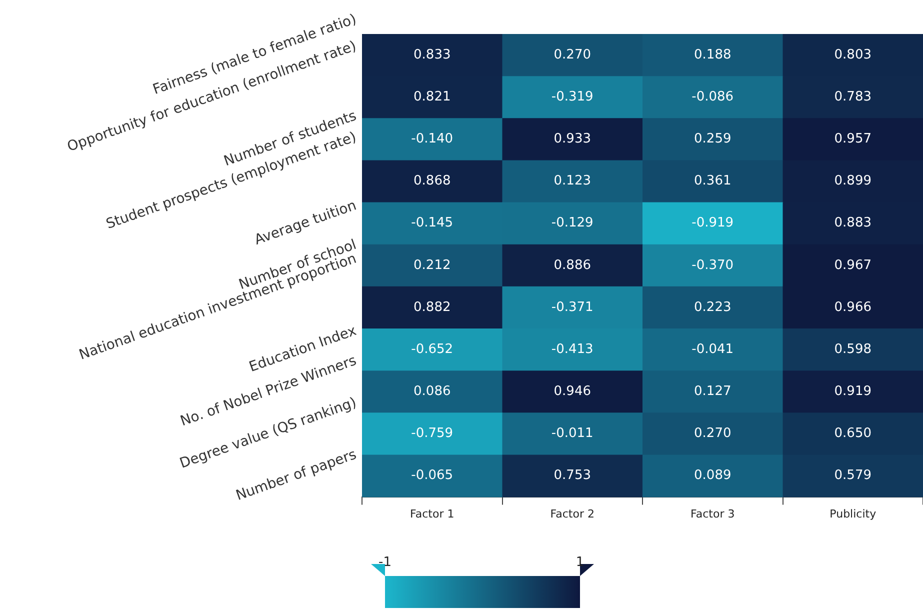  I want to click on data-label: -0.145, so click(432, 223).